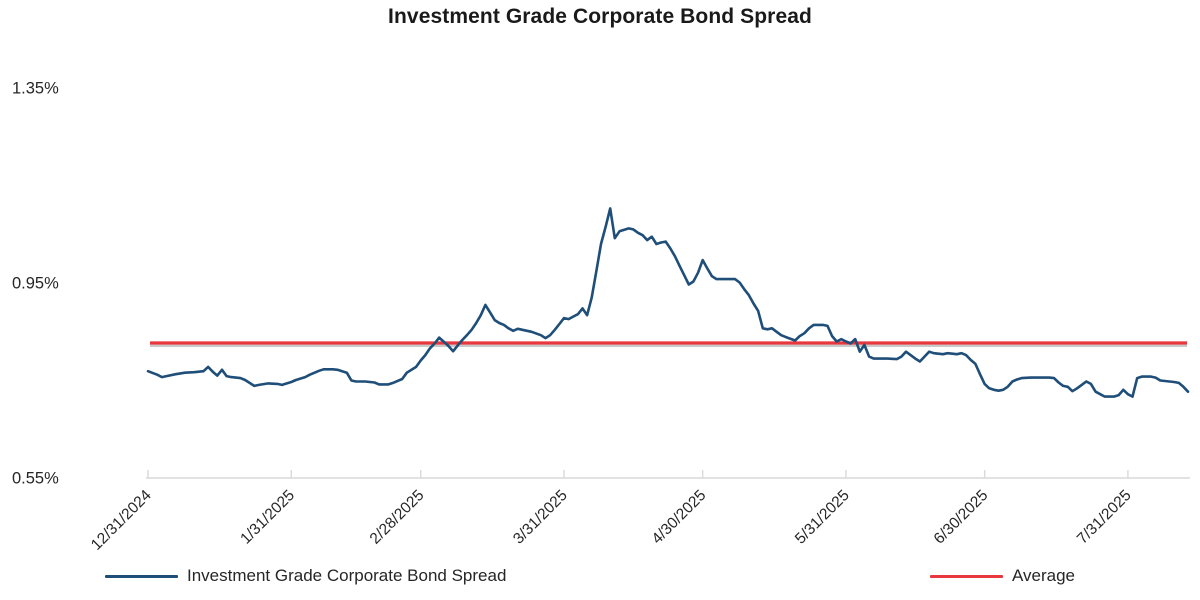 The height and width of the screenshot is (600, 1200). I want to click on x-tick-label: 1/31/2025, so click(267, 517).